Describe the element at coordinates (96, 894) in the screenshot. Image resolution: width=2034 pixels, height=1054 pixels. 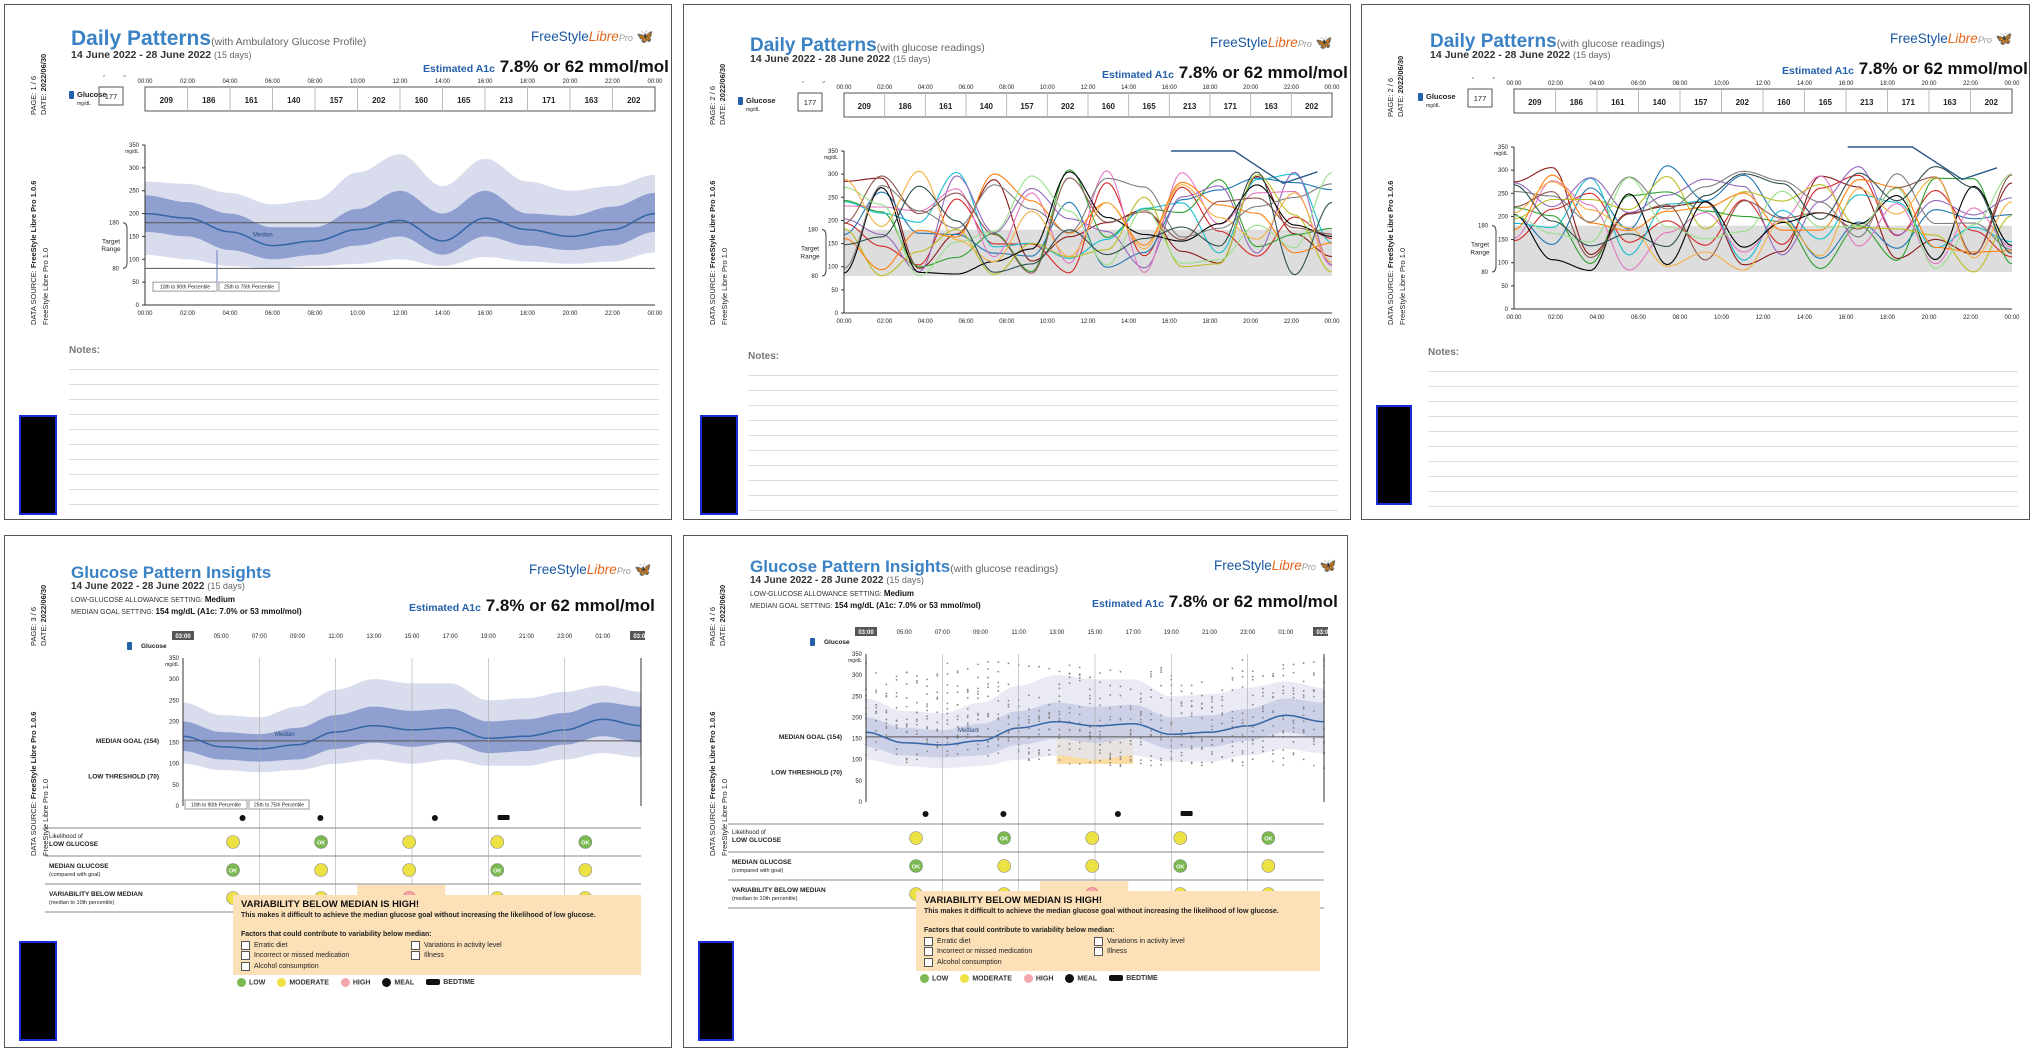
I see `row-label: VARIABILITY BELOW MEDIAN` at that location.